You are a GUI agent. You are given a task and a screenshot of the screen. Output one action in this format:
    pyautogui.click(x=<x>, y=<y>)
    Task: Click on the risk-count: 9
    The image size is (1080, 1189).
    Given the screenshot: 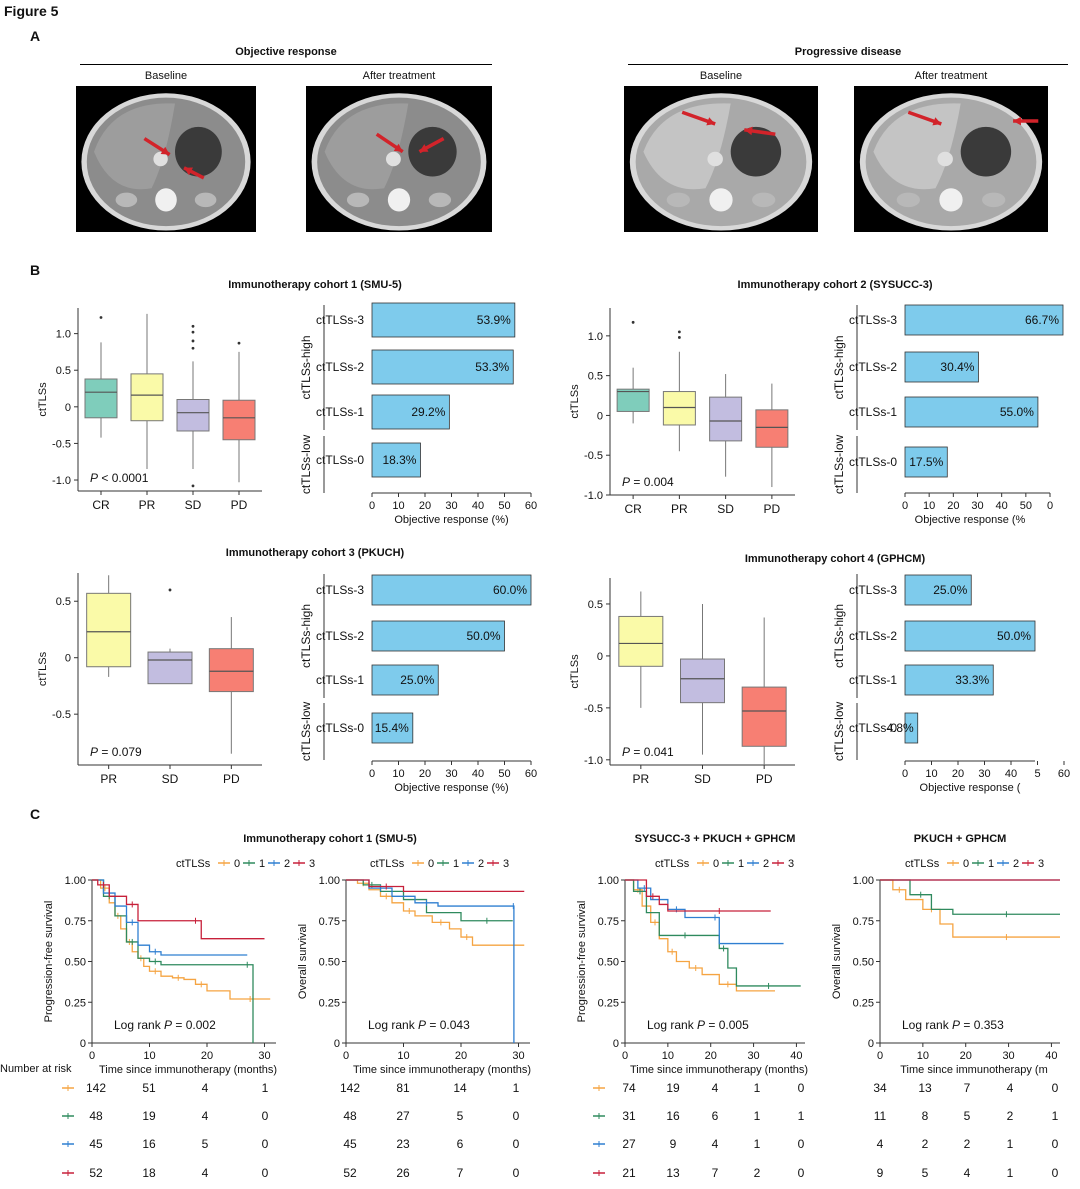 What is the action you would take?
    pyautogui.click(x=673, y=1144)
    